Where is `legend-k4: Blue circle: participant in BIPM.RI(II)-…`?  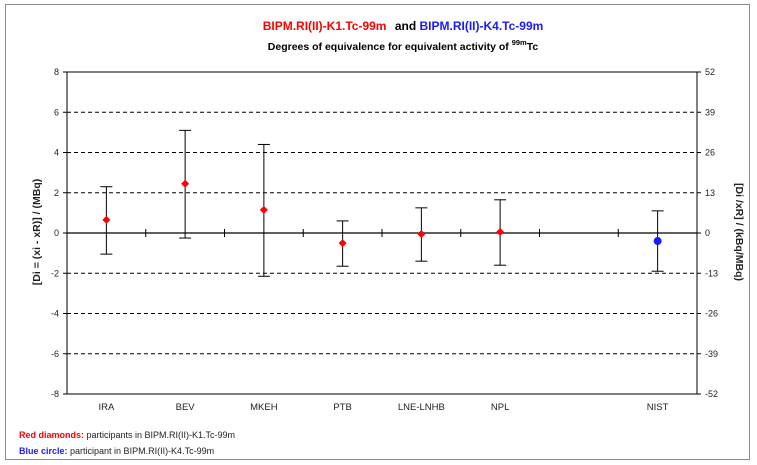 legend-k4: Blue circle: participant in BIPM.RI(II)-… is located at coordinates (116, 451).